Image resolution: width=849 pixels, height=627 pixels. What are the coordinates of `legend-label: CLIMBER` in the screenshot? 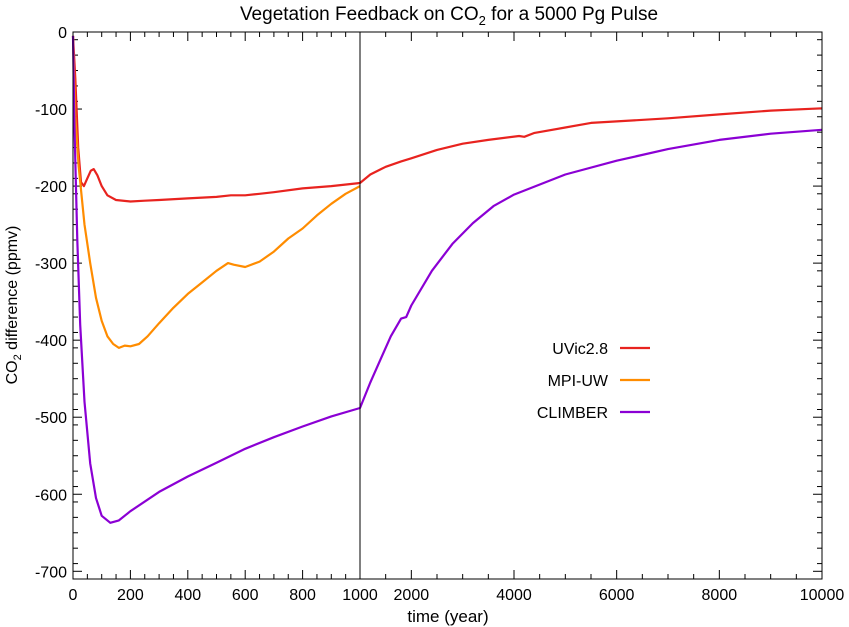 It's located at (572, 413).